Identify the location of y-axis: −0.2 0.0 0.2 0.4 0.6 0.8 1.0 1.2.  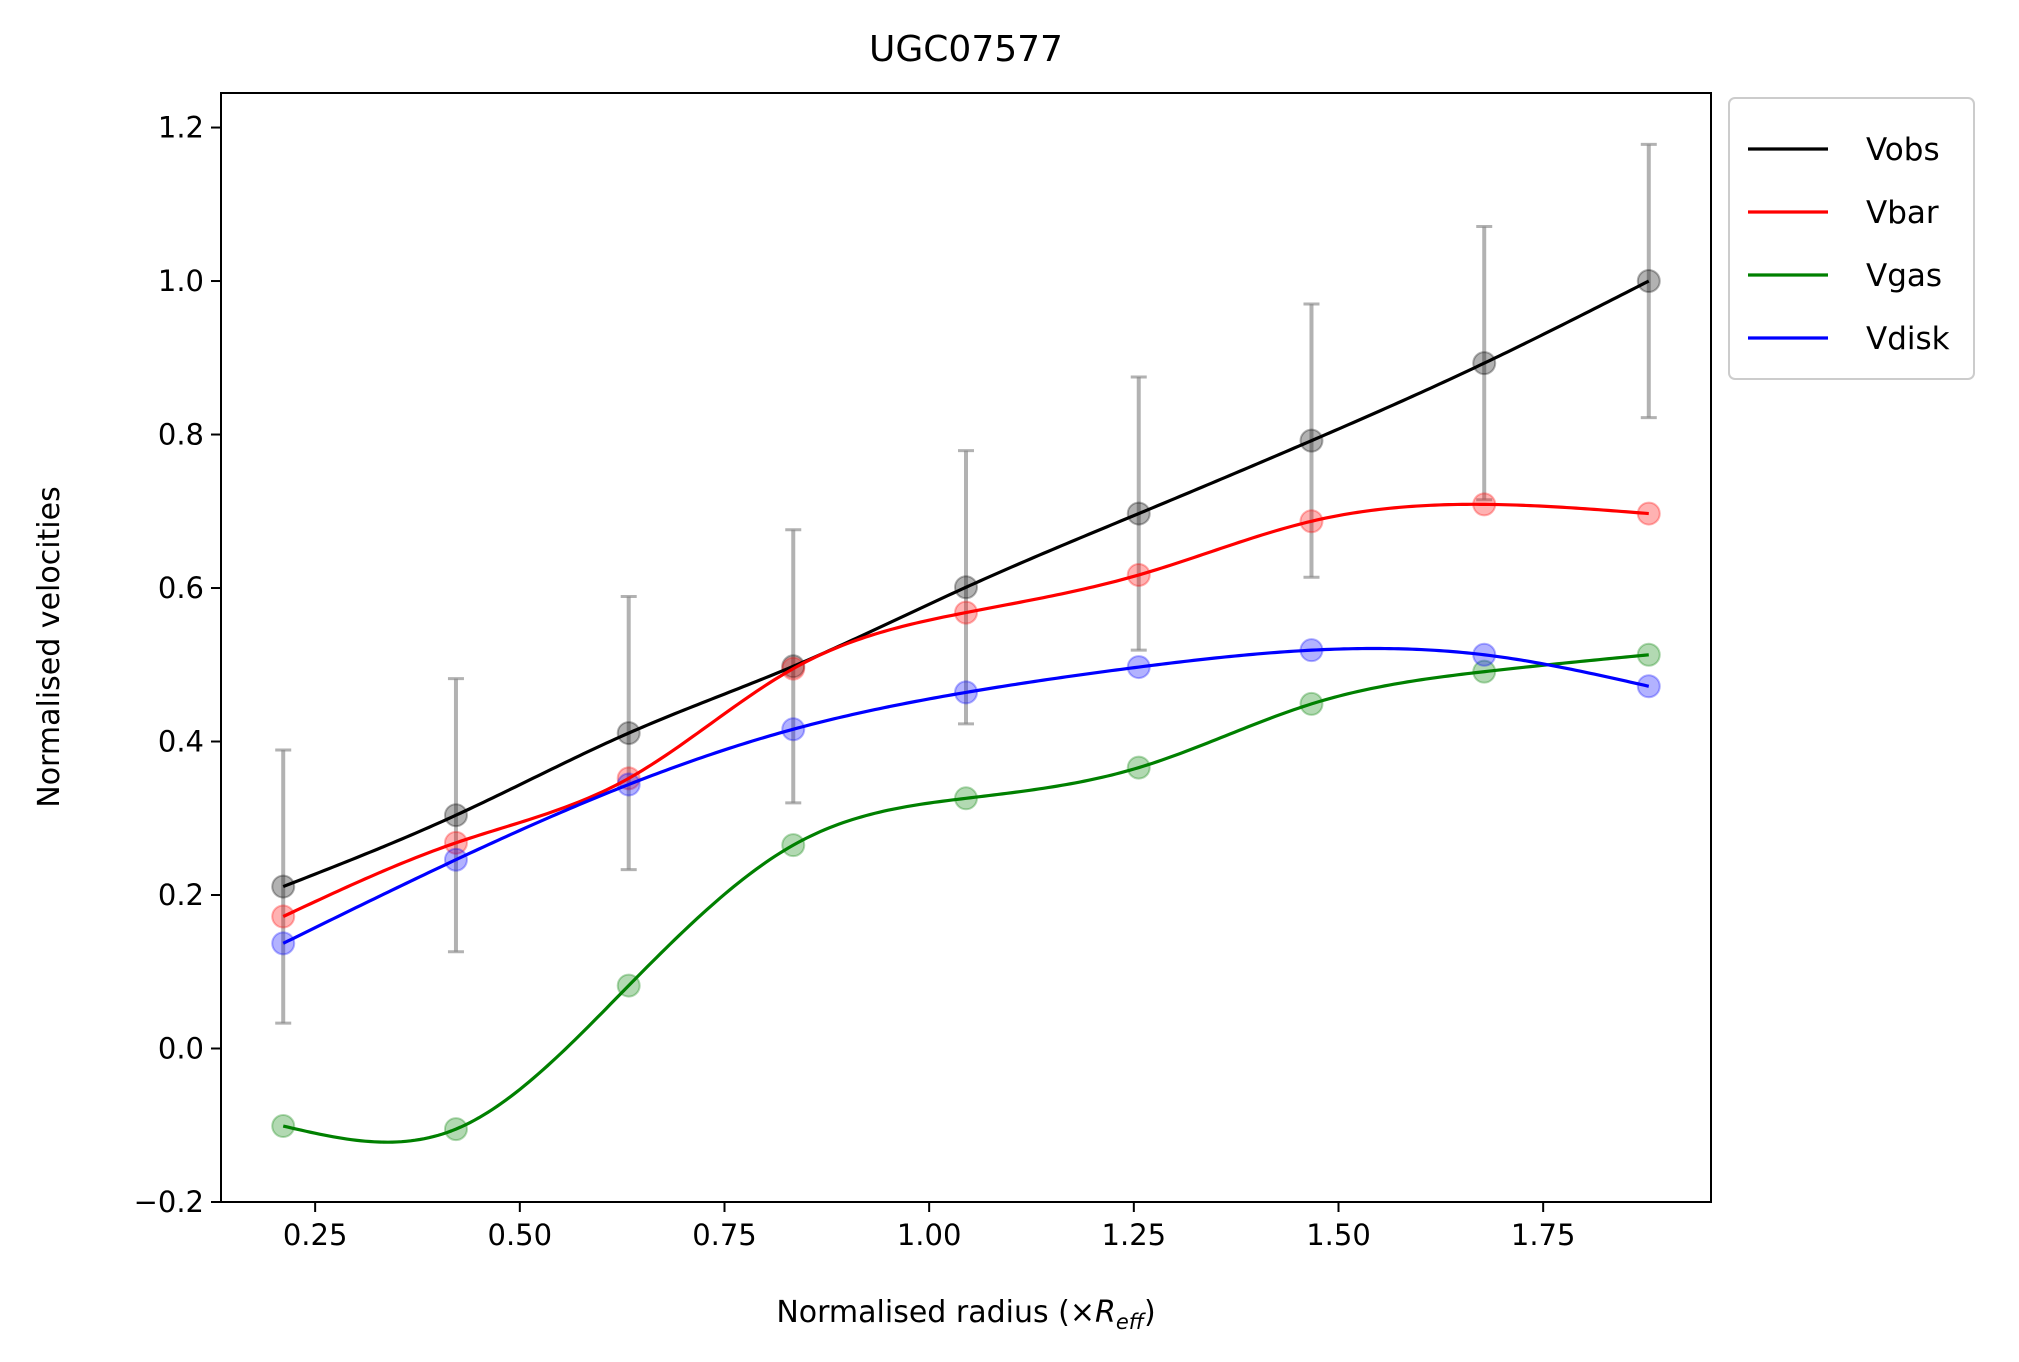
(177, 665).